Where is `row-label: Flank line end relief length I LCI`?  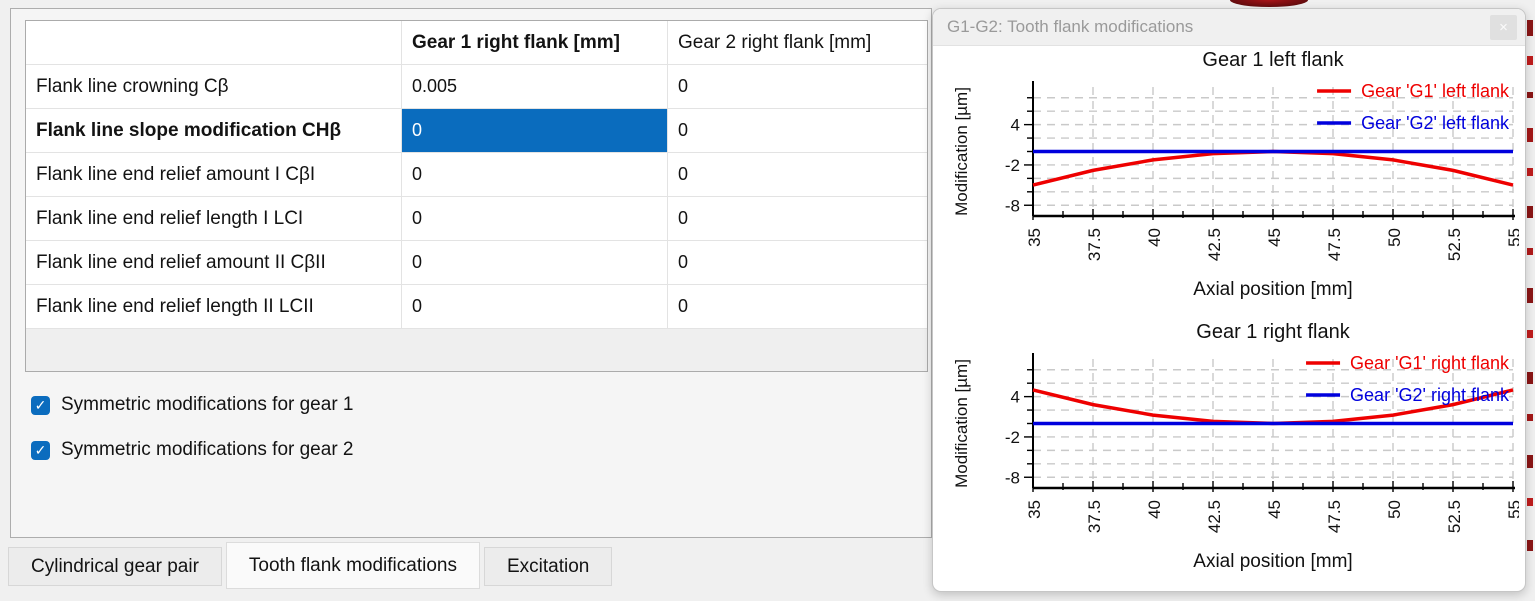 row-label: Flank line end relief length I LCI is located at coordinates (214, 218).